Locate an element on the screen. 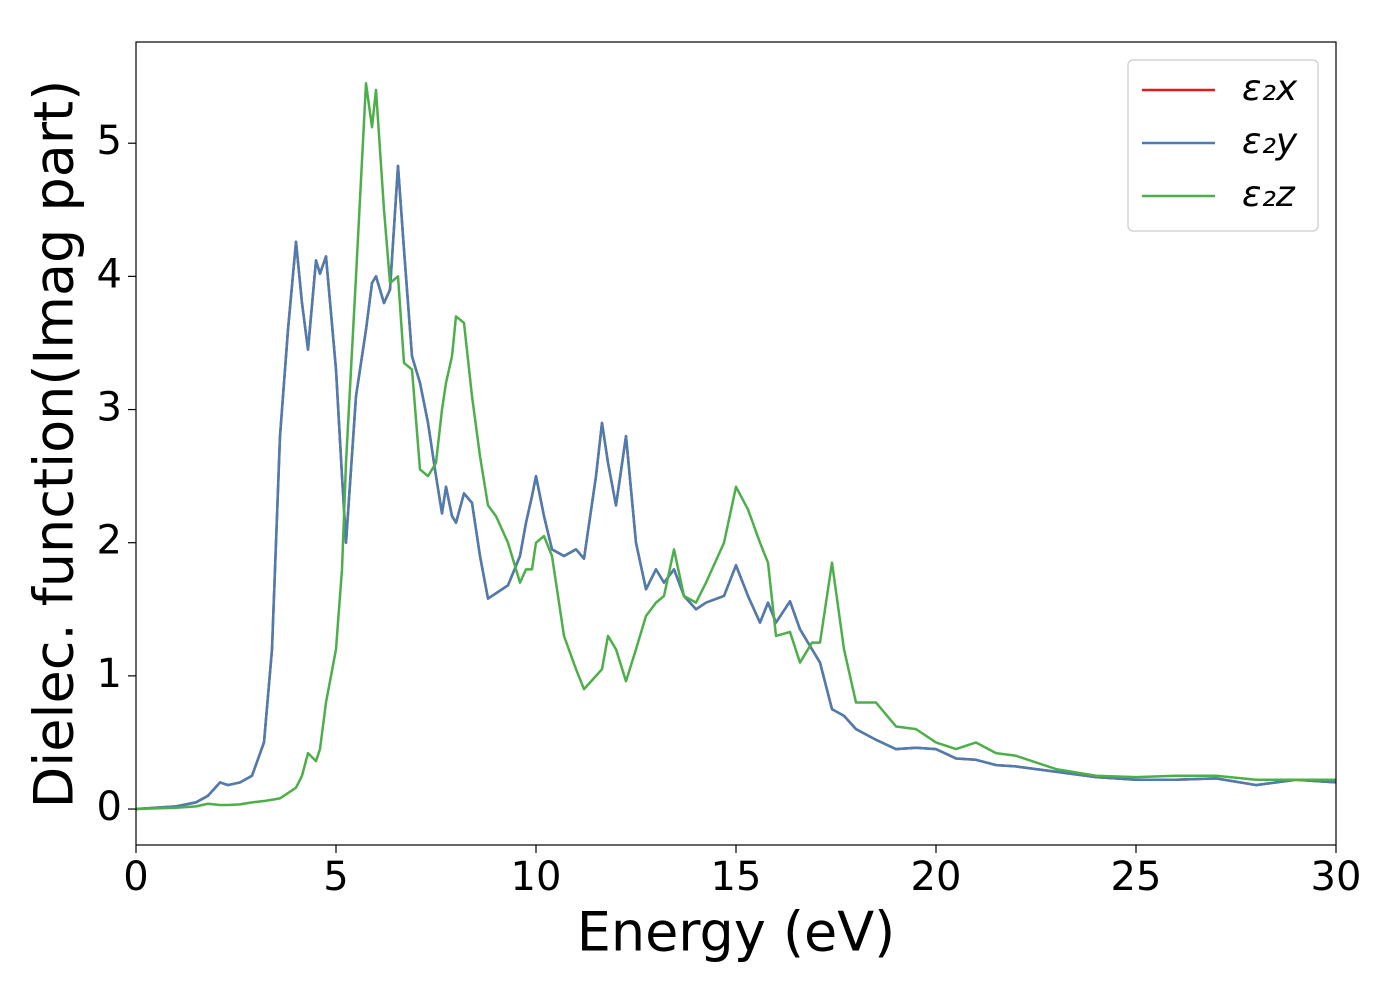 Image resolution: width=1400 pixels, height=1000 pixels. x-tick-label: 25 is located at coordinates (1136, 877).